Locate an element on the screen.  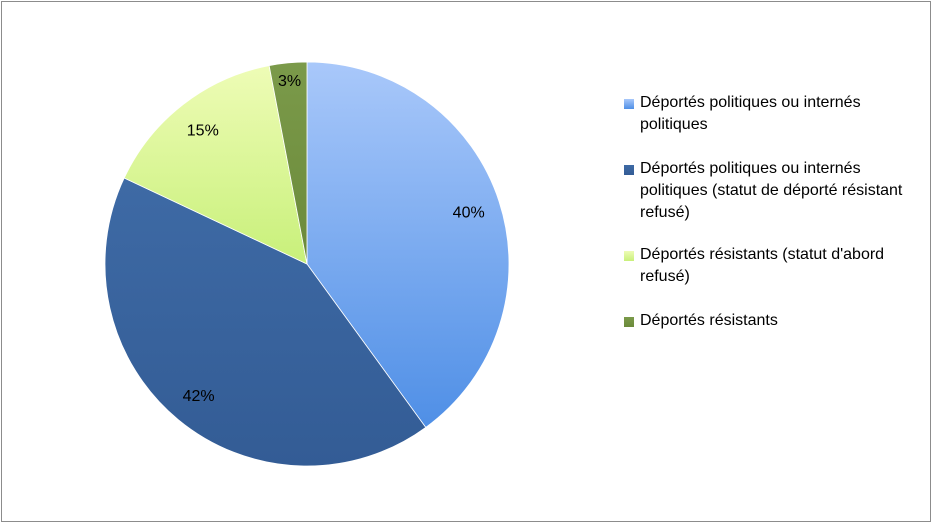
legend-item-resistants: Déportés résistants is located at coordinates (774, 321).